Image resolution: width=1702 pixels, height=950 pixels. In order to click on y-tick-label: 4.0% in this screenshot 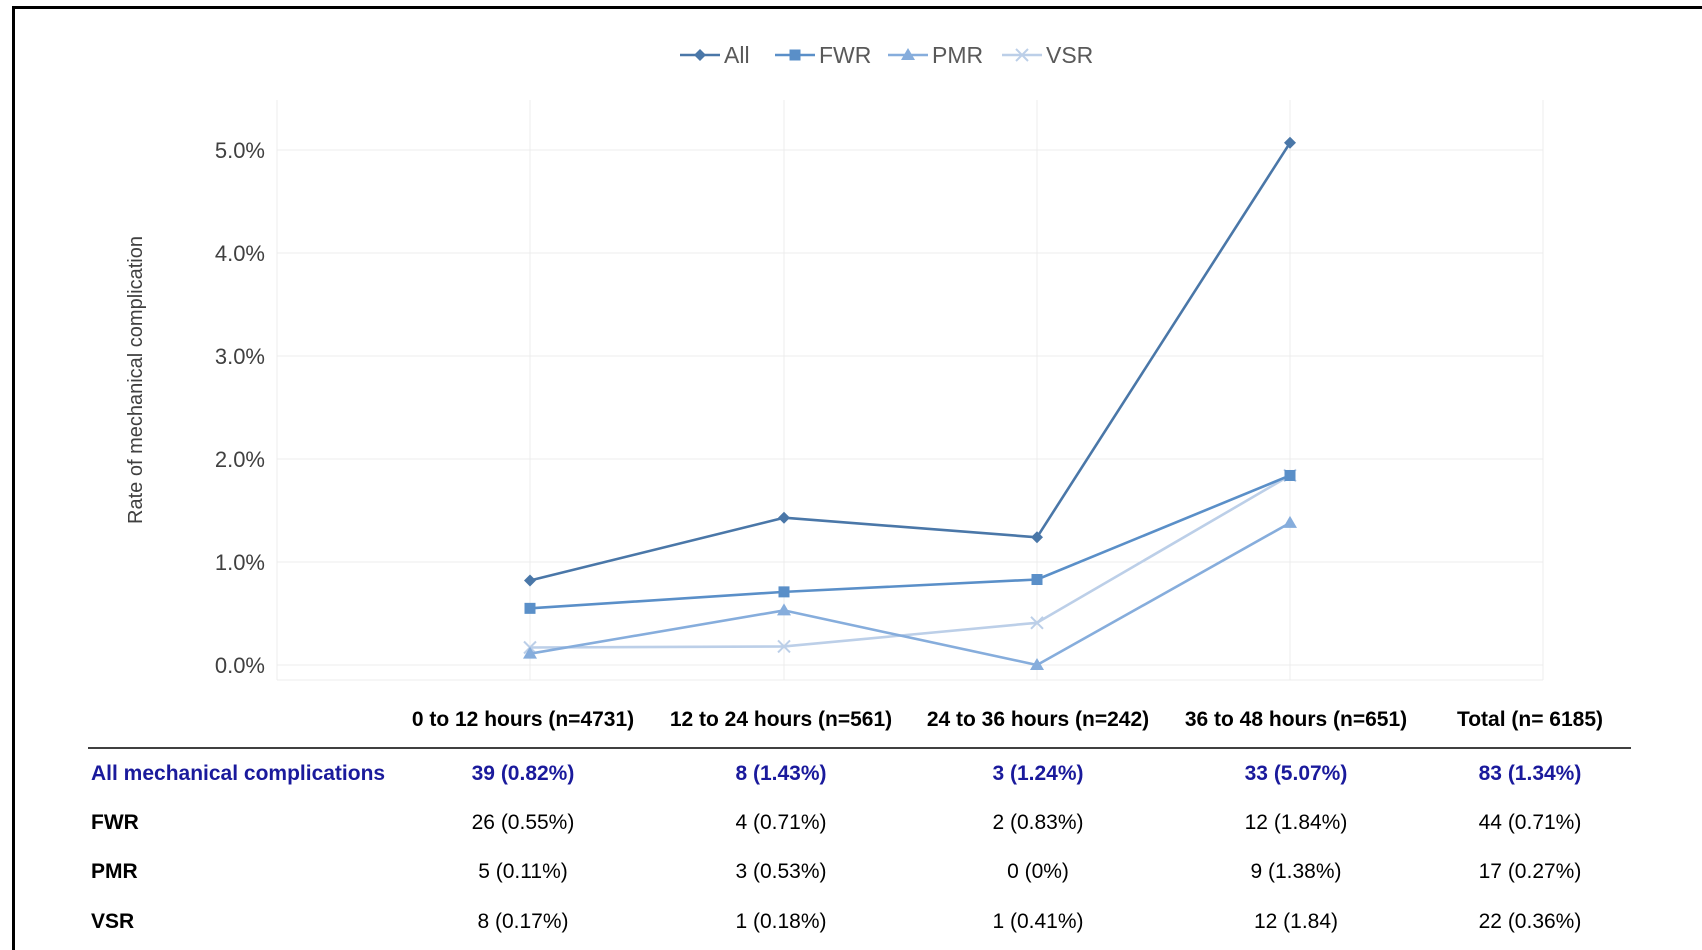, I will do `click(240, 253)`.